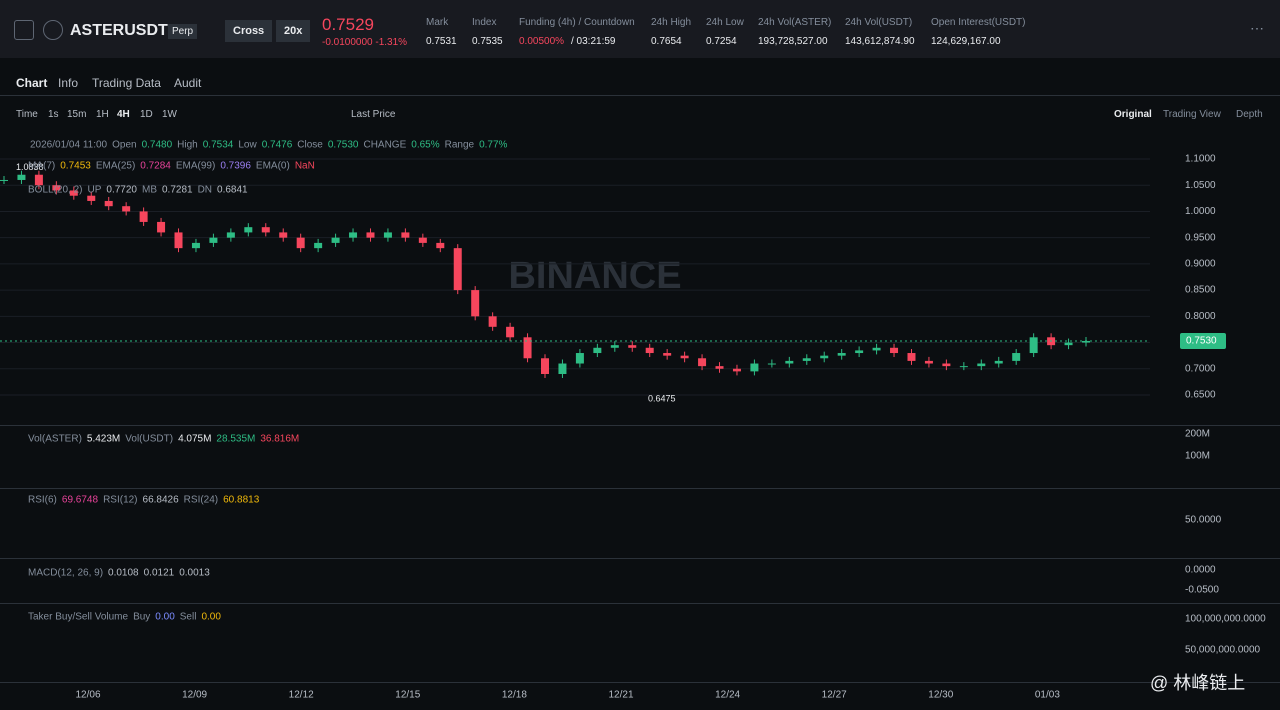  I want to click on legend-label: UP, so click(94, 190).